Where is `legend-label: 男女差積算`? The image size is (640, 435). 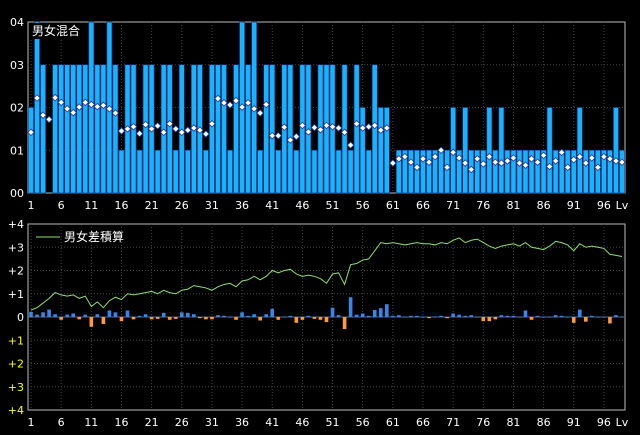
legend-label: 男女差積算 is located at coordinates (94, 236).